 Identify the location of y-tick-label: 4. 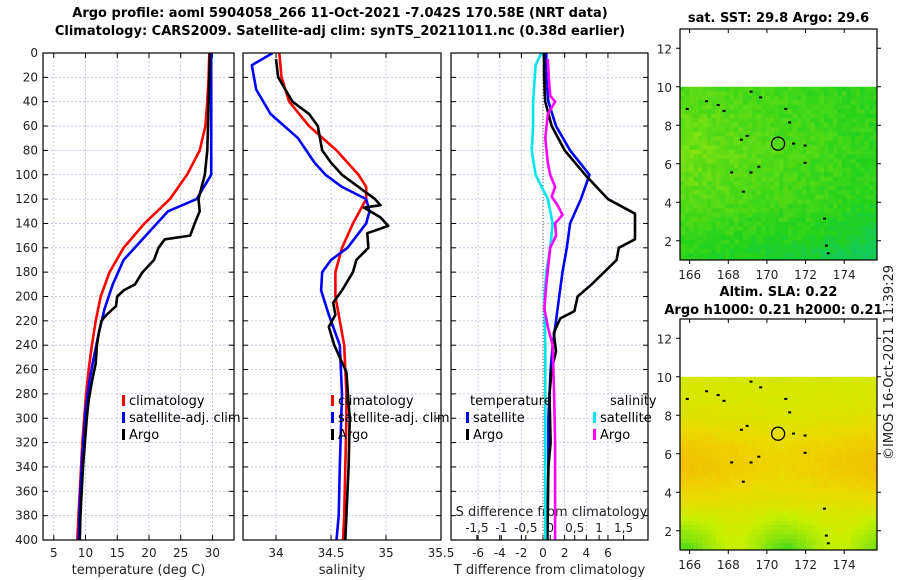
(668, 493).